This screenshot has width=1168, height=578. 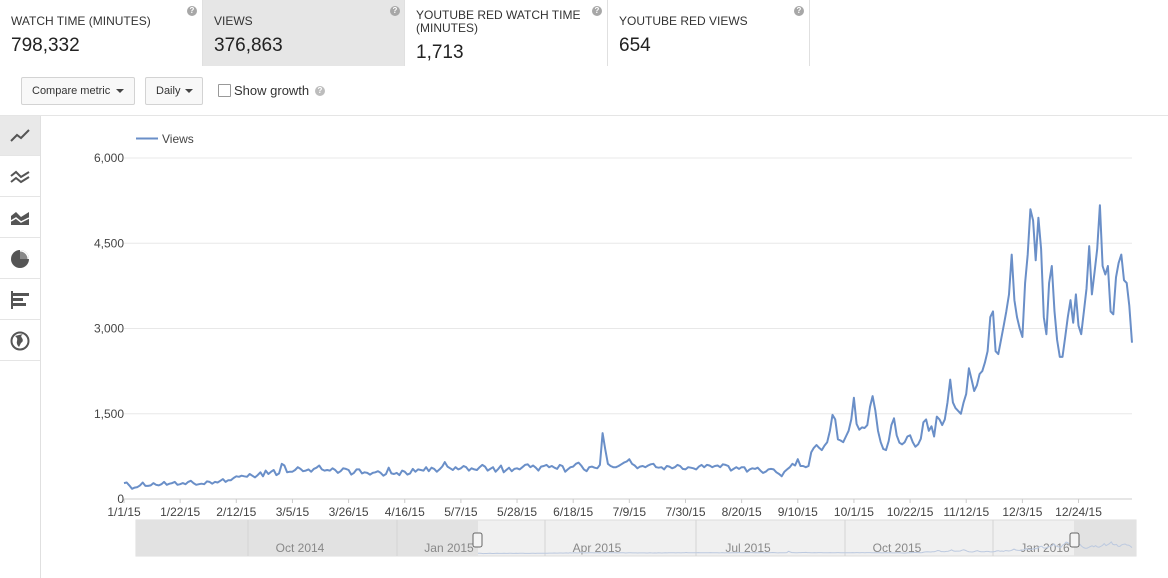 What do you see at coordinates (178, 139) in the screenshot?
I see `legend-label-views: Views` at bounding box center [178, 139].